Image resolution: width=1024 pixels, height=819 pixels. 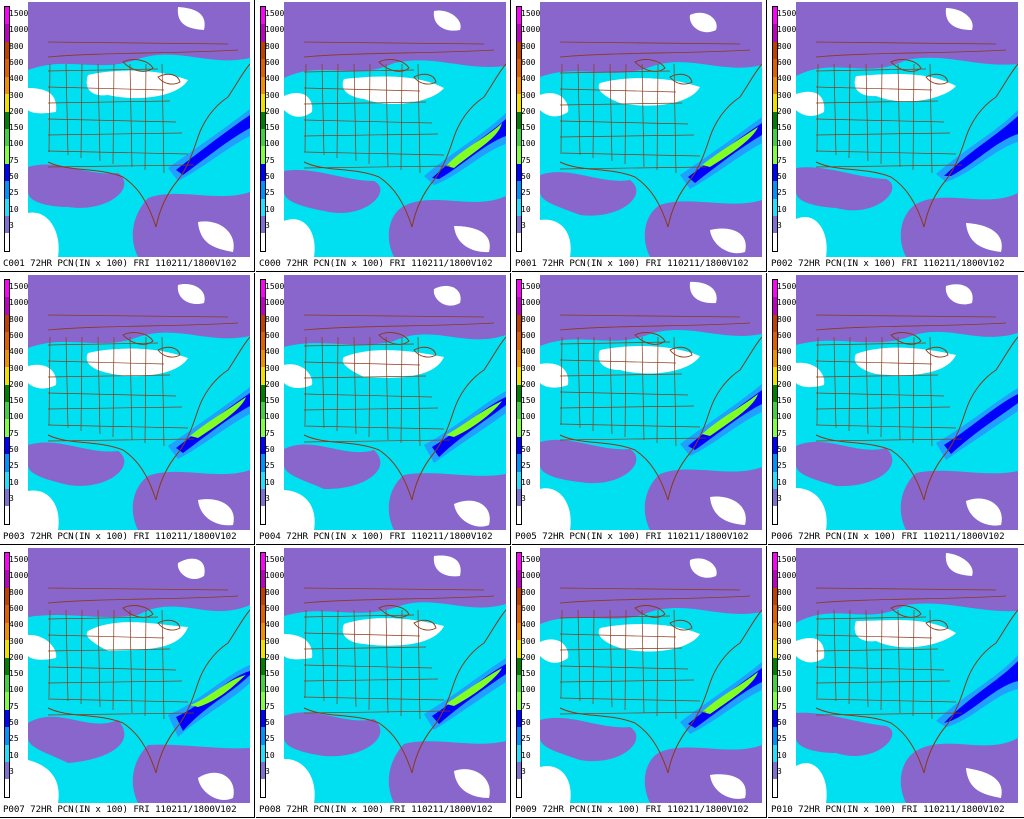 I want to click on dry-region-canada, so click(x=703, y=568).